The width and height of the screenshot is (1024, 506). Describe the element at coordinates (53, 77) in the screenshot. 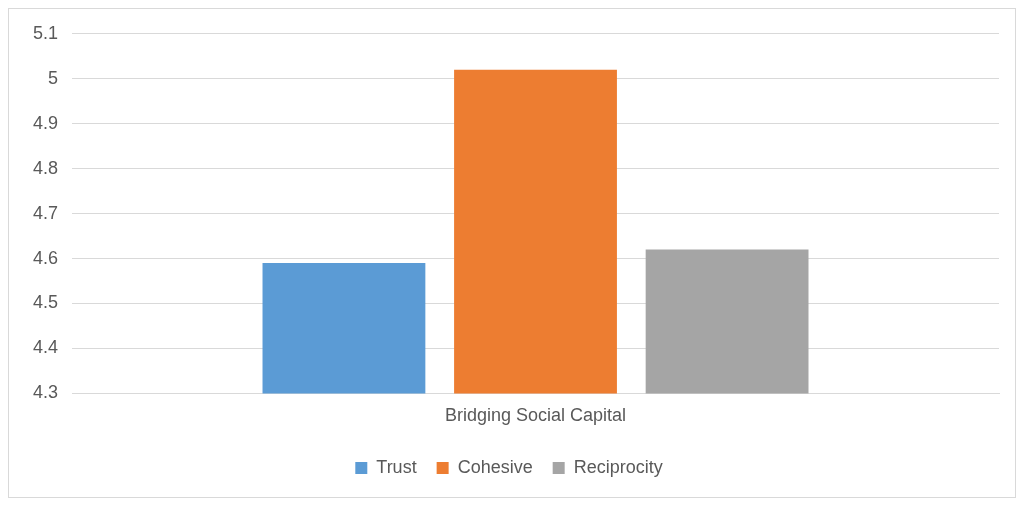

I see `y-tick-label: 5` at that location.